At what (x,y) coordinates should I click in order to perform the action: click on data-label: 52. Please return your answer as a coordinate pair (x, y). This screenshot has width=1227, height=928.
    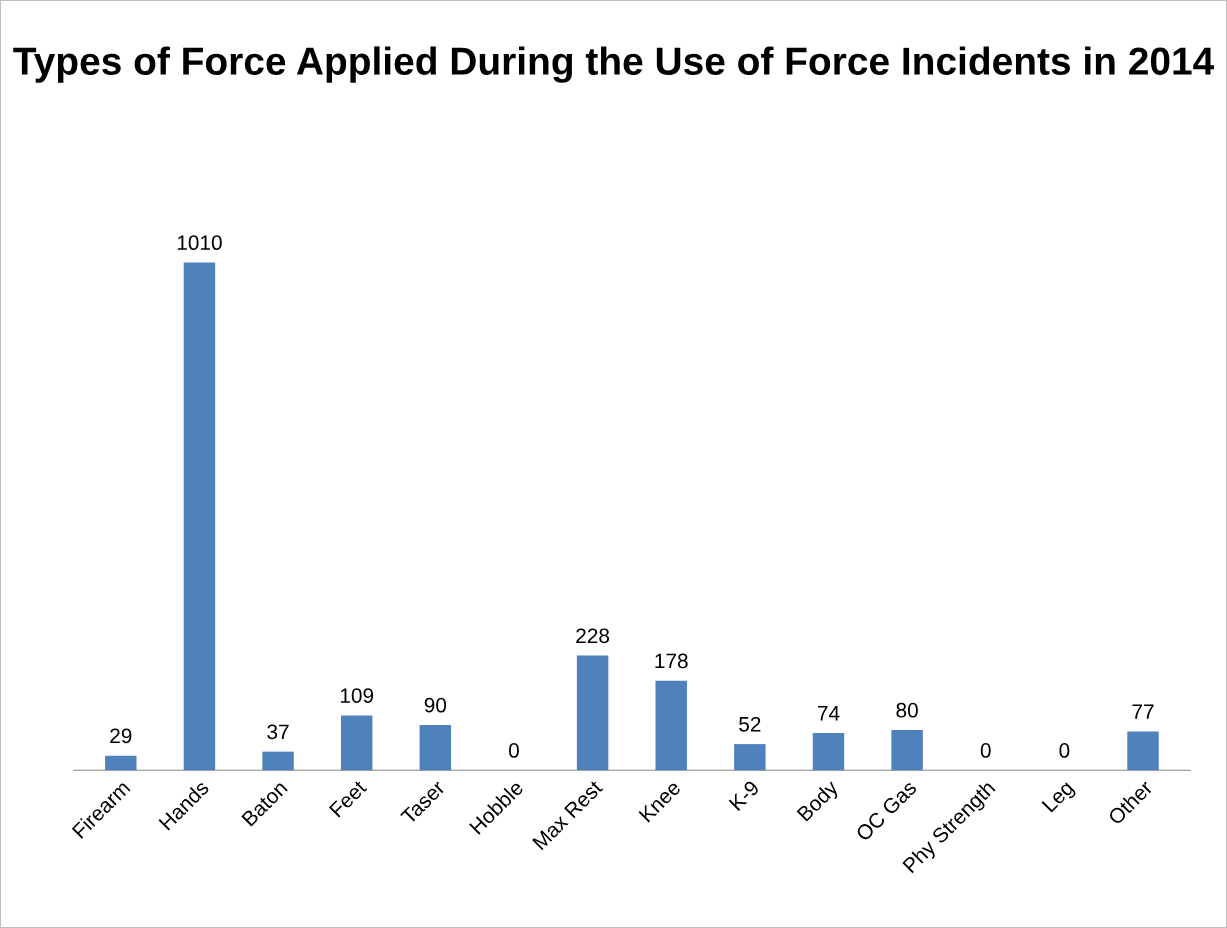
    Looking at the image, I should click on (750, 724).